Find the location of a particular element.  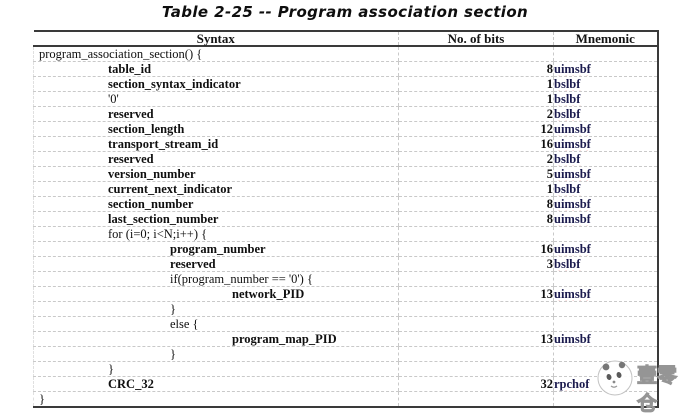

syntax-cell: program_map_PID is located at coordinates (216, 339).